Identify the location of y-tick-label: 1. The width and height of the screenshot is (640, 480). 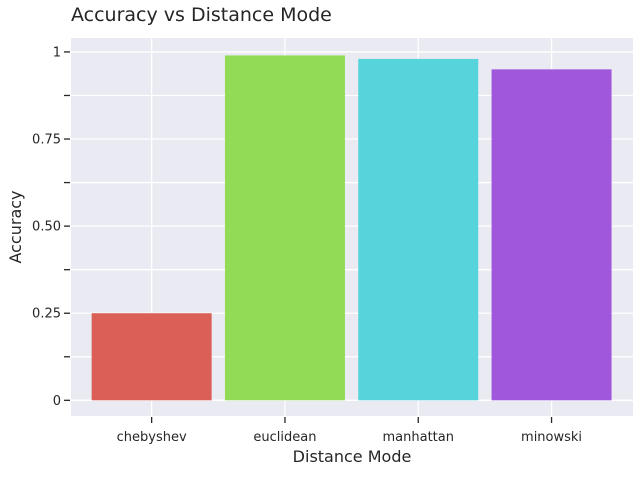
(57, 52).